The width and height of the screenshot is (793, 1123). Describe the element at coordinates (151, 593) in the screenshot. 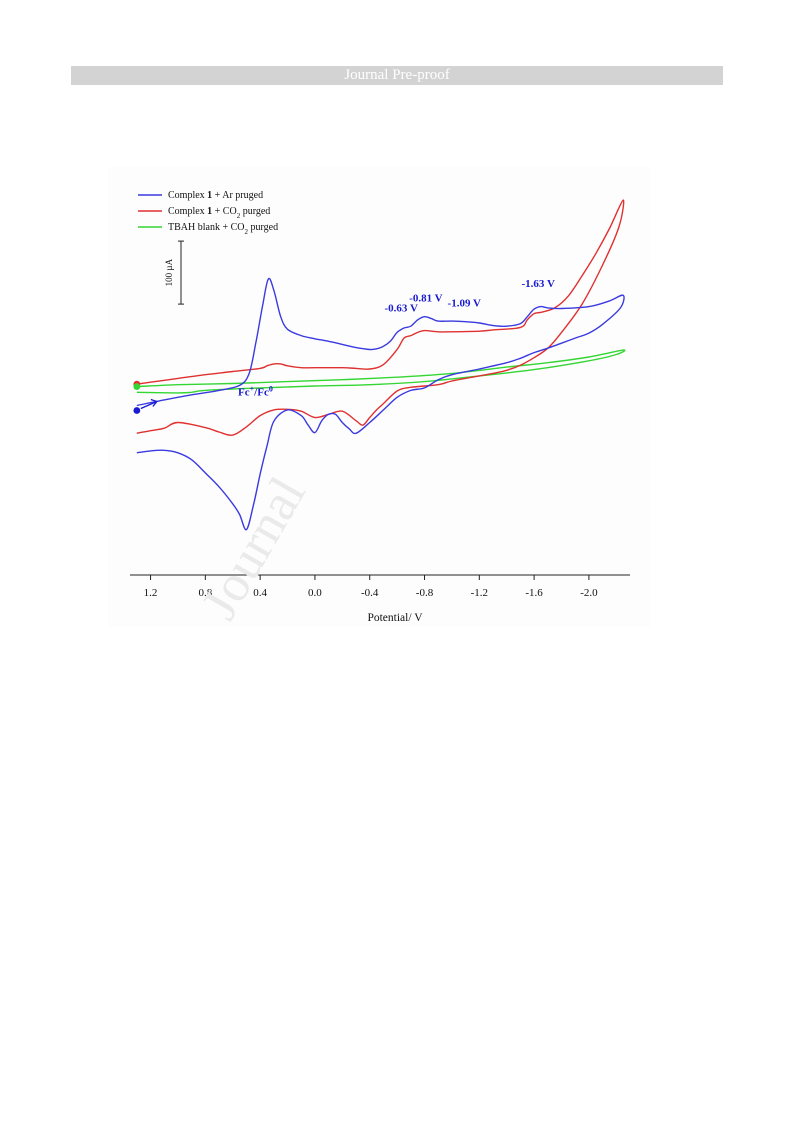

I see `x-tick-label: 1.2` at that location.